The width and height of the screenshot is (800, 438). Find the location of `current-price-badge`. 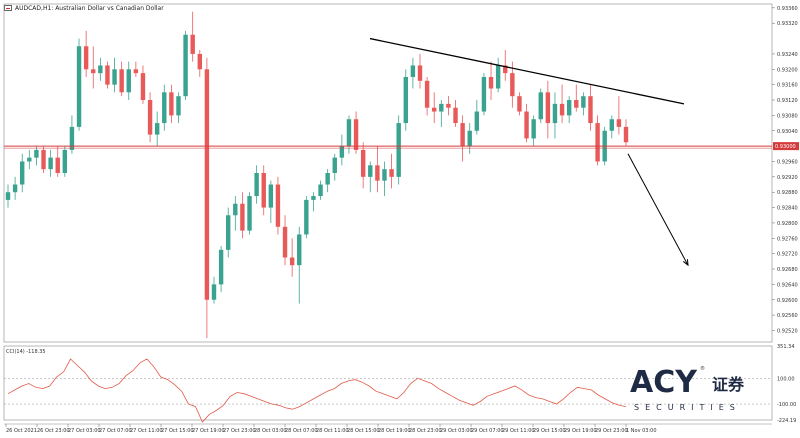

current-price-badge is located at coordinates (786, 146).